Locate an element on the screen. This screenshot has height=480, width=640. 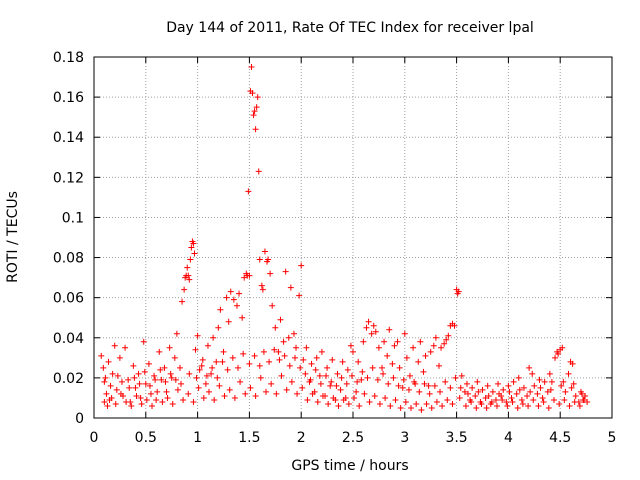
y-tick-label: 0.1 is located at coordinates (73, 218).